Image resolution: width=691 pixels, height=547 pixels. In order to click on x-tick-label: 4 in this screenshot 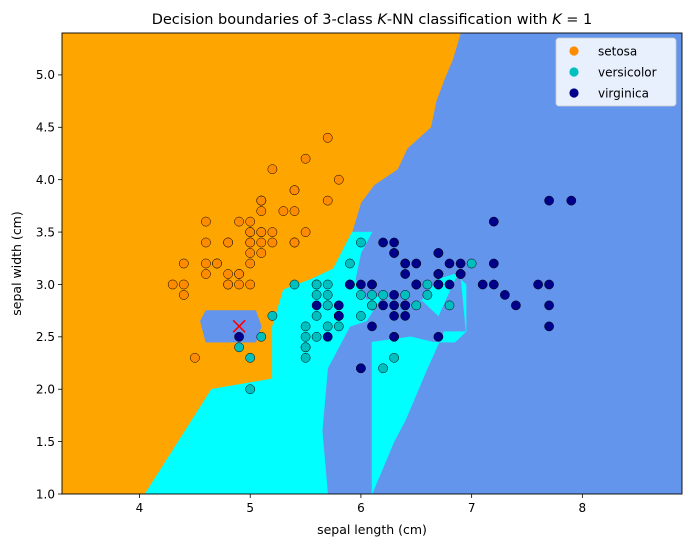, I will do `click(140, 508)`.